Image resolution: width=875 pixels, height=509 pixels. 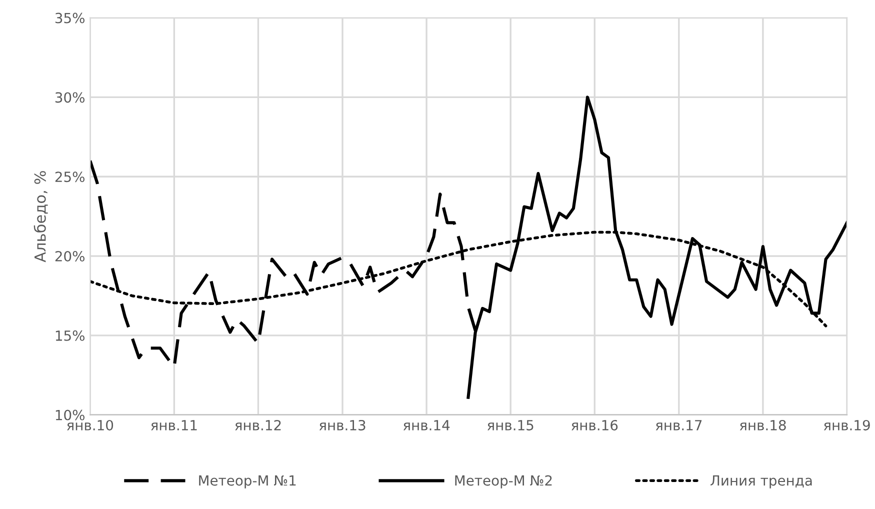 What do you see at coordinates (679, 425) in the screenshot?
I see `x-tick-label: янв.17` at bounding box center [679, 425].